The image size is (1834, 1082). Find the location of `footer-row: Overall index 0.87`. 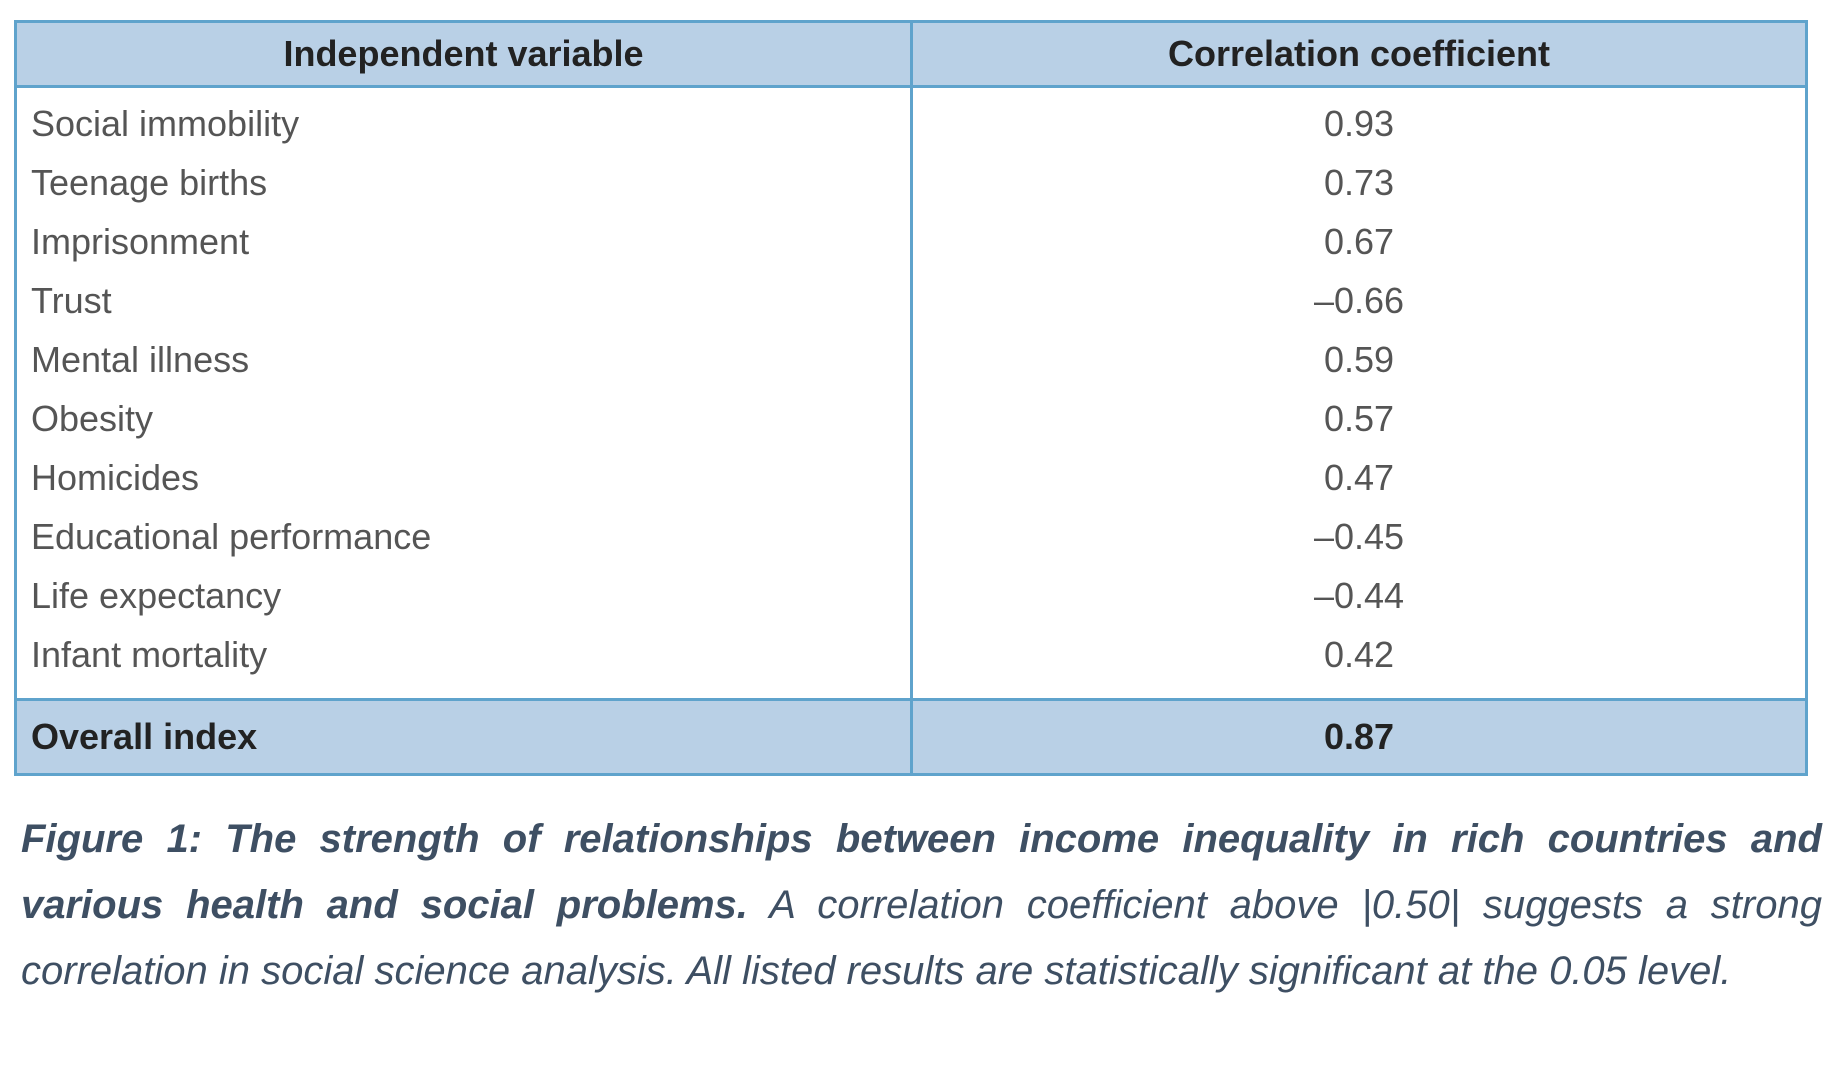

footer-row: Overall index 0.87 is located at coordinates (911, 736).